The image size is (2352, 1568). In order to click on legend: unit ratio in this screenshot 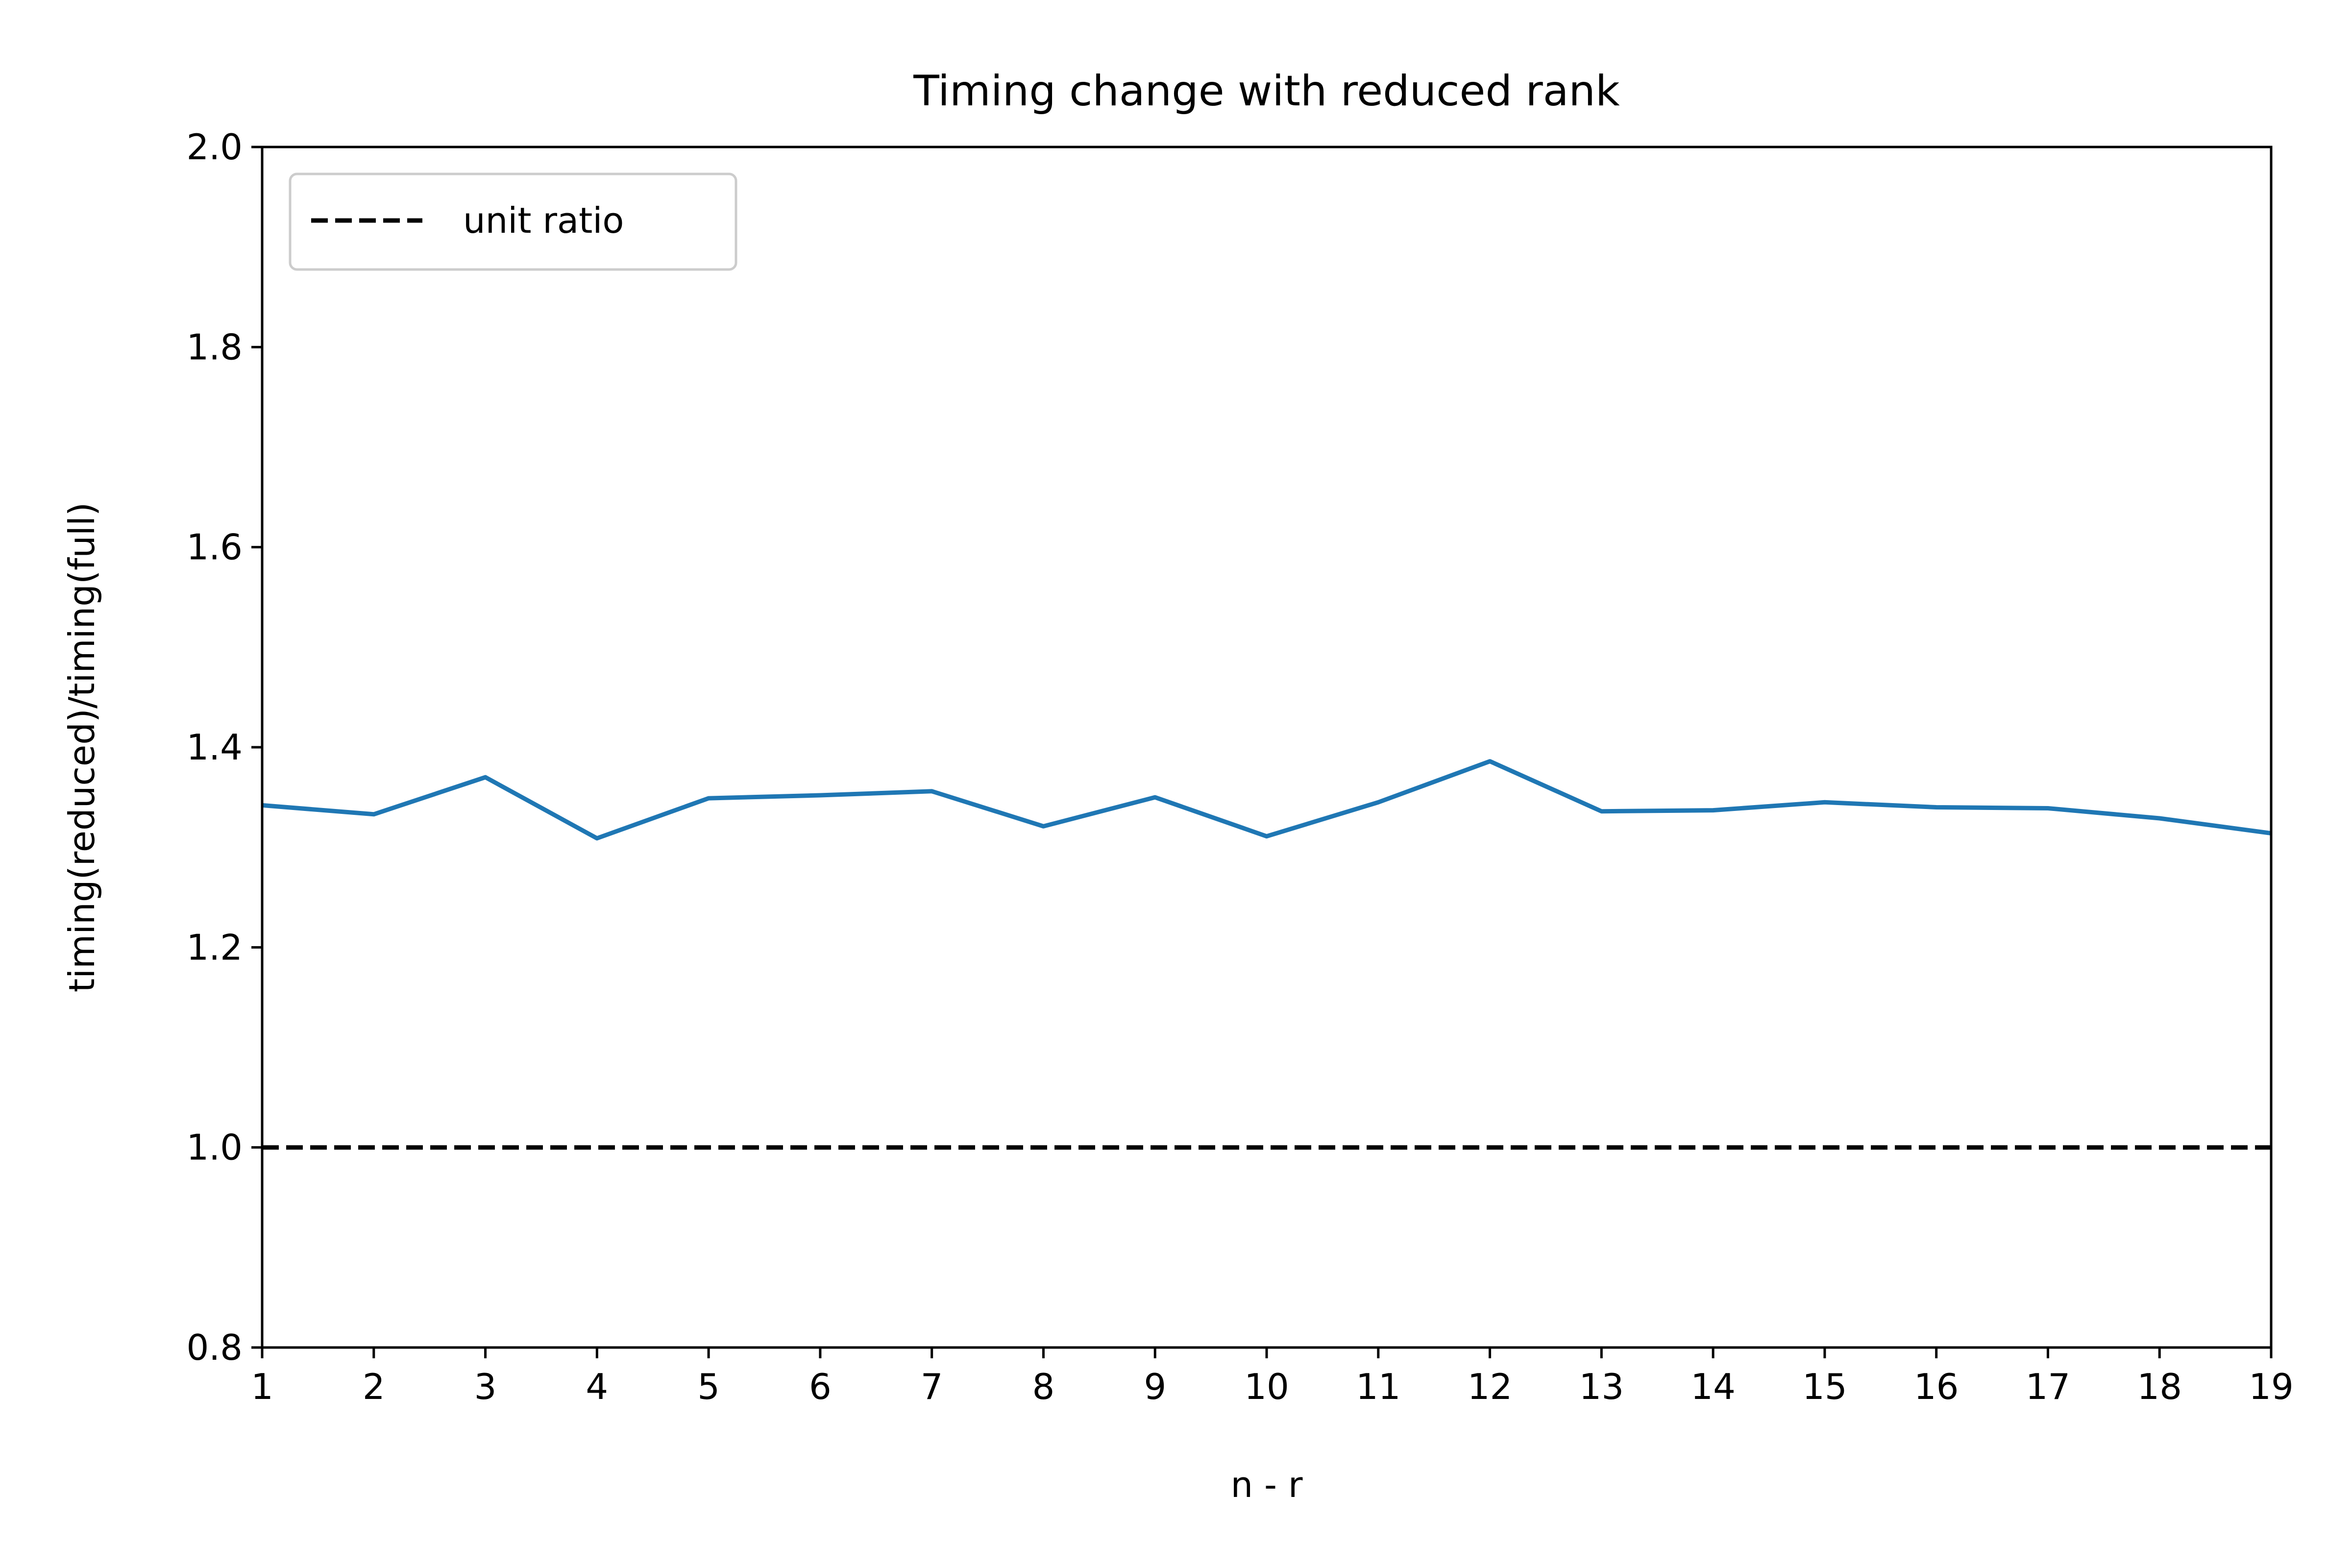, I will do `click(513, 221)`.